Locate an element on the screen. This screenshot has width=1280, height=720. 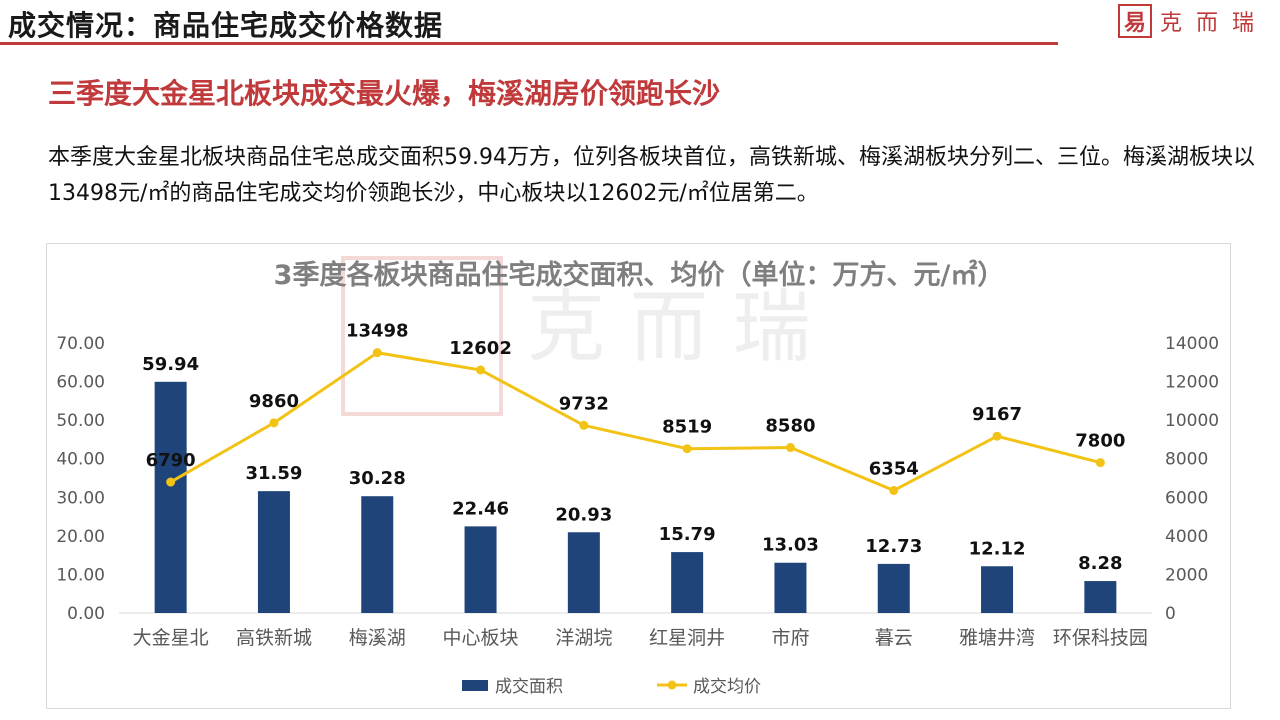
y-right-tick-label: 10000 is located at coordinates (1192, 421).